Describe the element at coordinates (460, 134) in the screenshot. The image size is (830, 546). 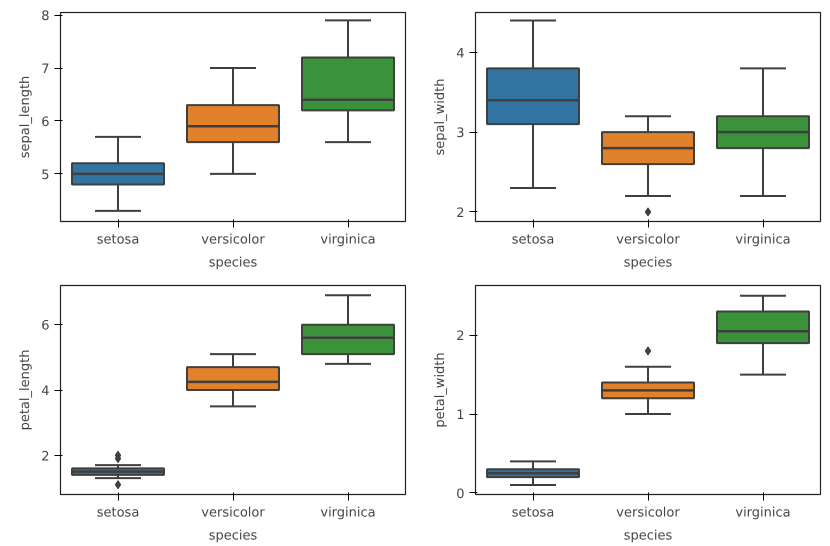
I see `y-tick-label: 3` at that location.